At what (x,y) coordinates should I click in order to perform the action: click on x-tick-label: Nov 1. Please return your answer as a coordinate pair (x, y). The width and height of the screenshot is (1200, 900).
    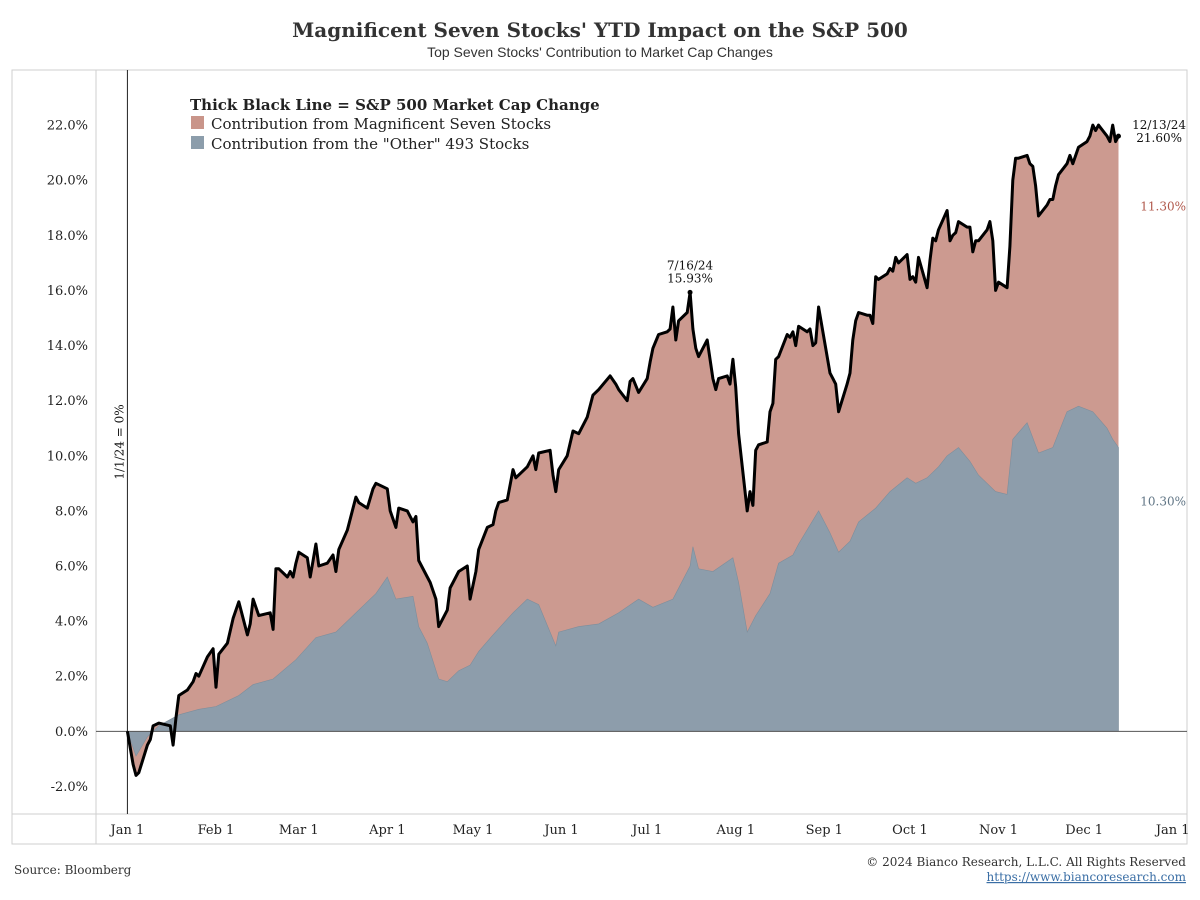
    Looking at the image, I should click on (998, 830).